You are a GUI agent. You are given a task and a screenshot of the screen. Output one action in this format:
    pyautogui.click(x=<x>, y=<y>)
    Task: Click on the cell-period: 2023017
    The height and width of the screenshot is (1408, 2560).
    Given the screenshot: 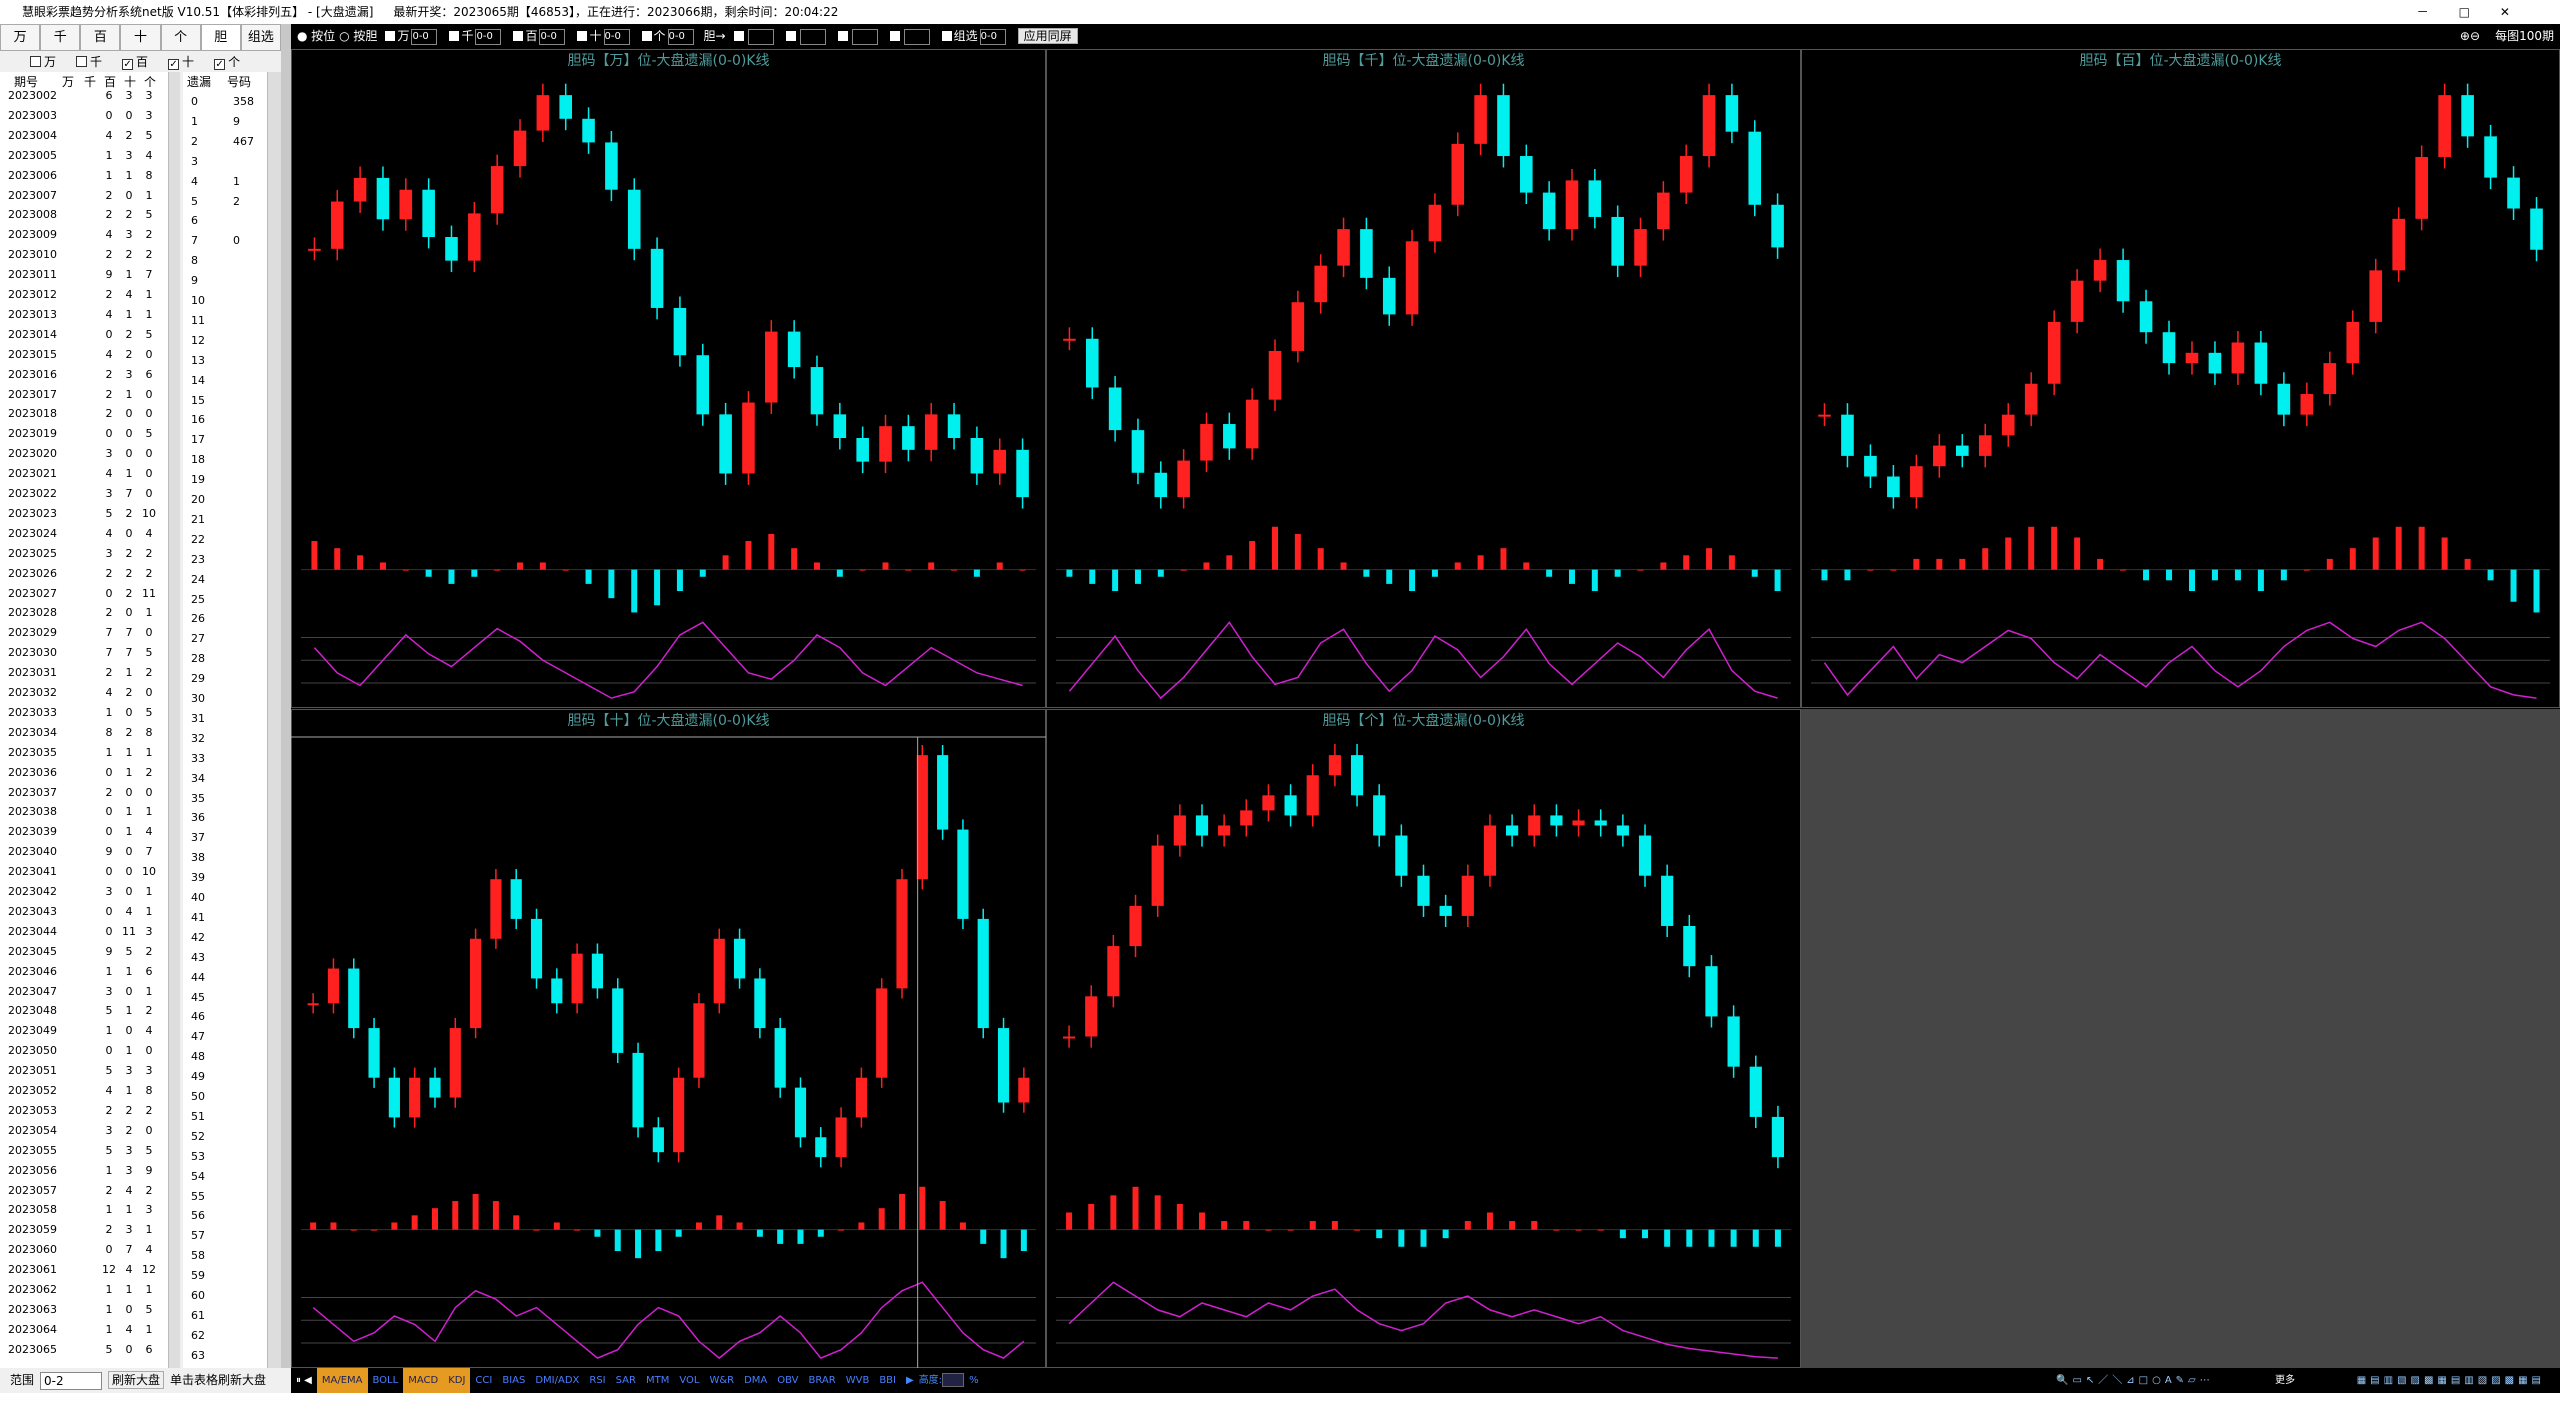 What is the action you would take?
    pyautogui.click(x=32, y=394)
    